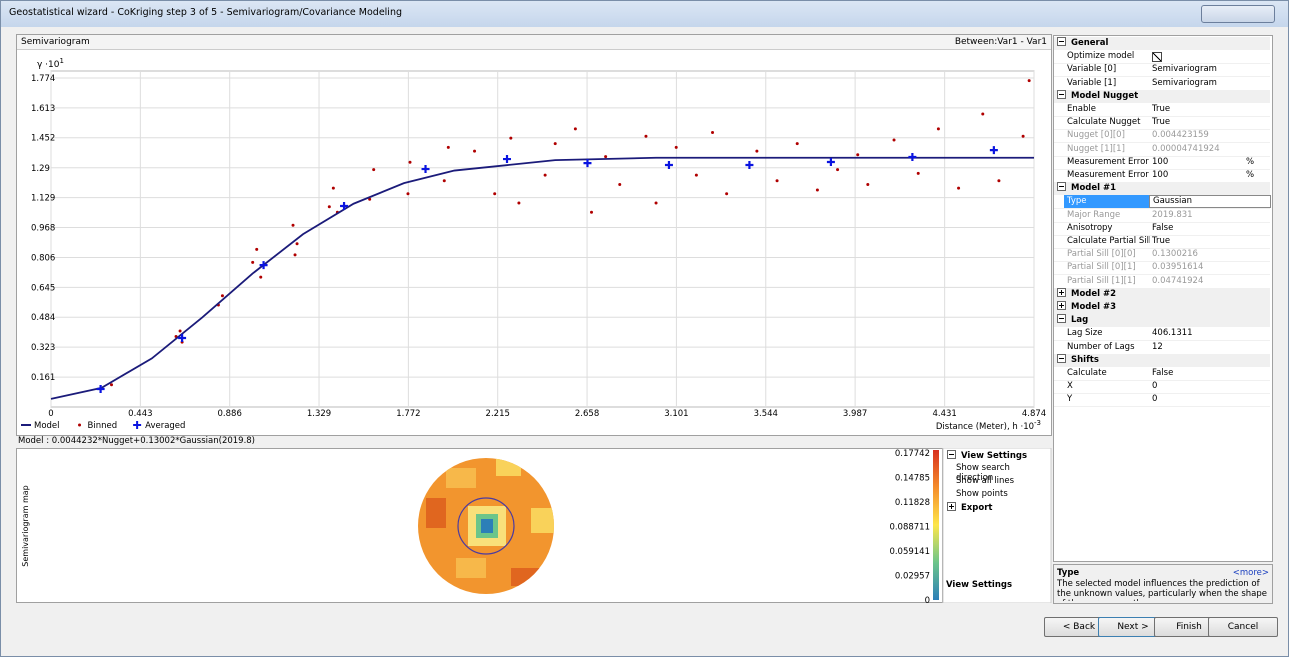  I want to click on map-title: Semivariogram map, so click(25, 525).